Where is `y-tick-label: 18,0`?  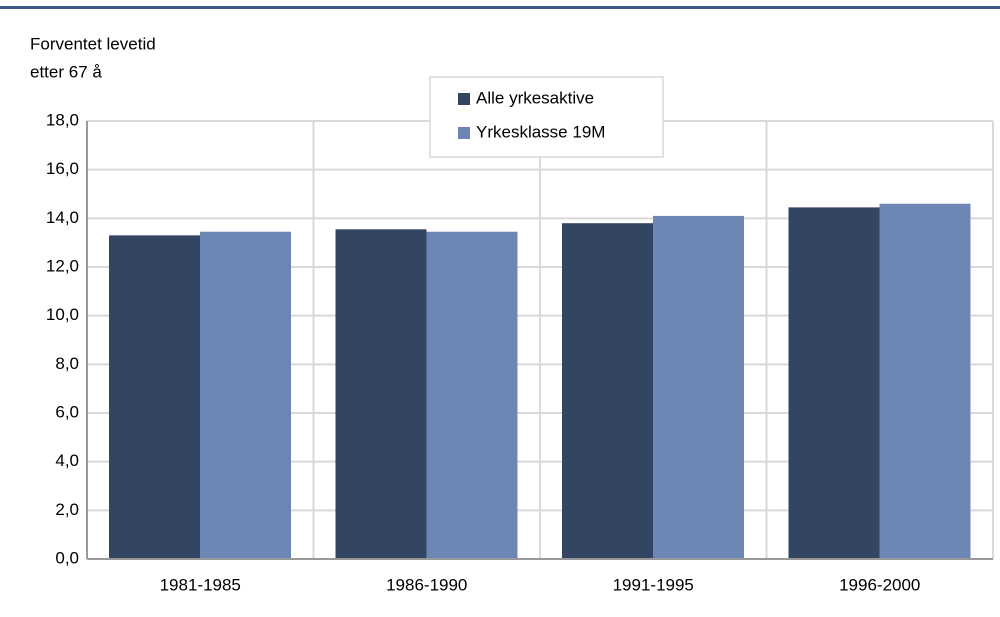 y-tick-label: 18,0 is located at coordinates (62, 119).